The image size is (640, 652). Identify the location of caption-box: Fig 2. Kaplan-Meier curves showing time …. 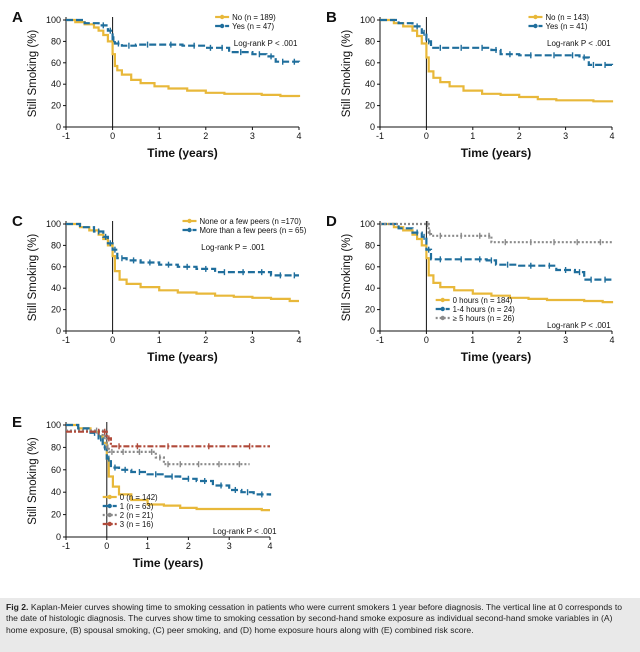
(320, 625).